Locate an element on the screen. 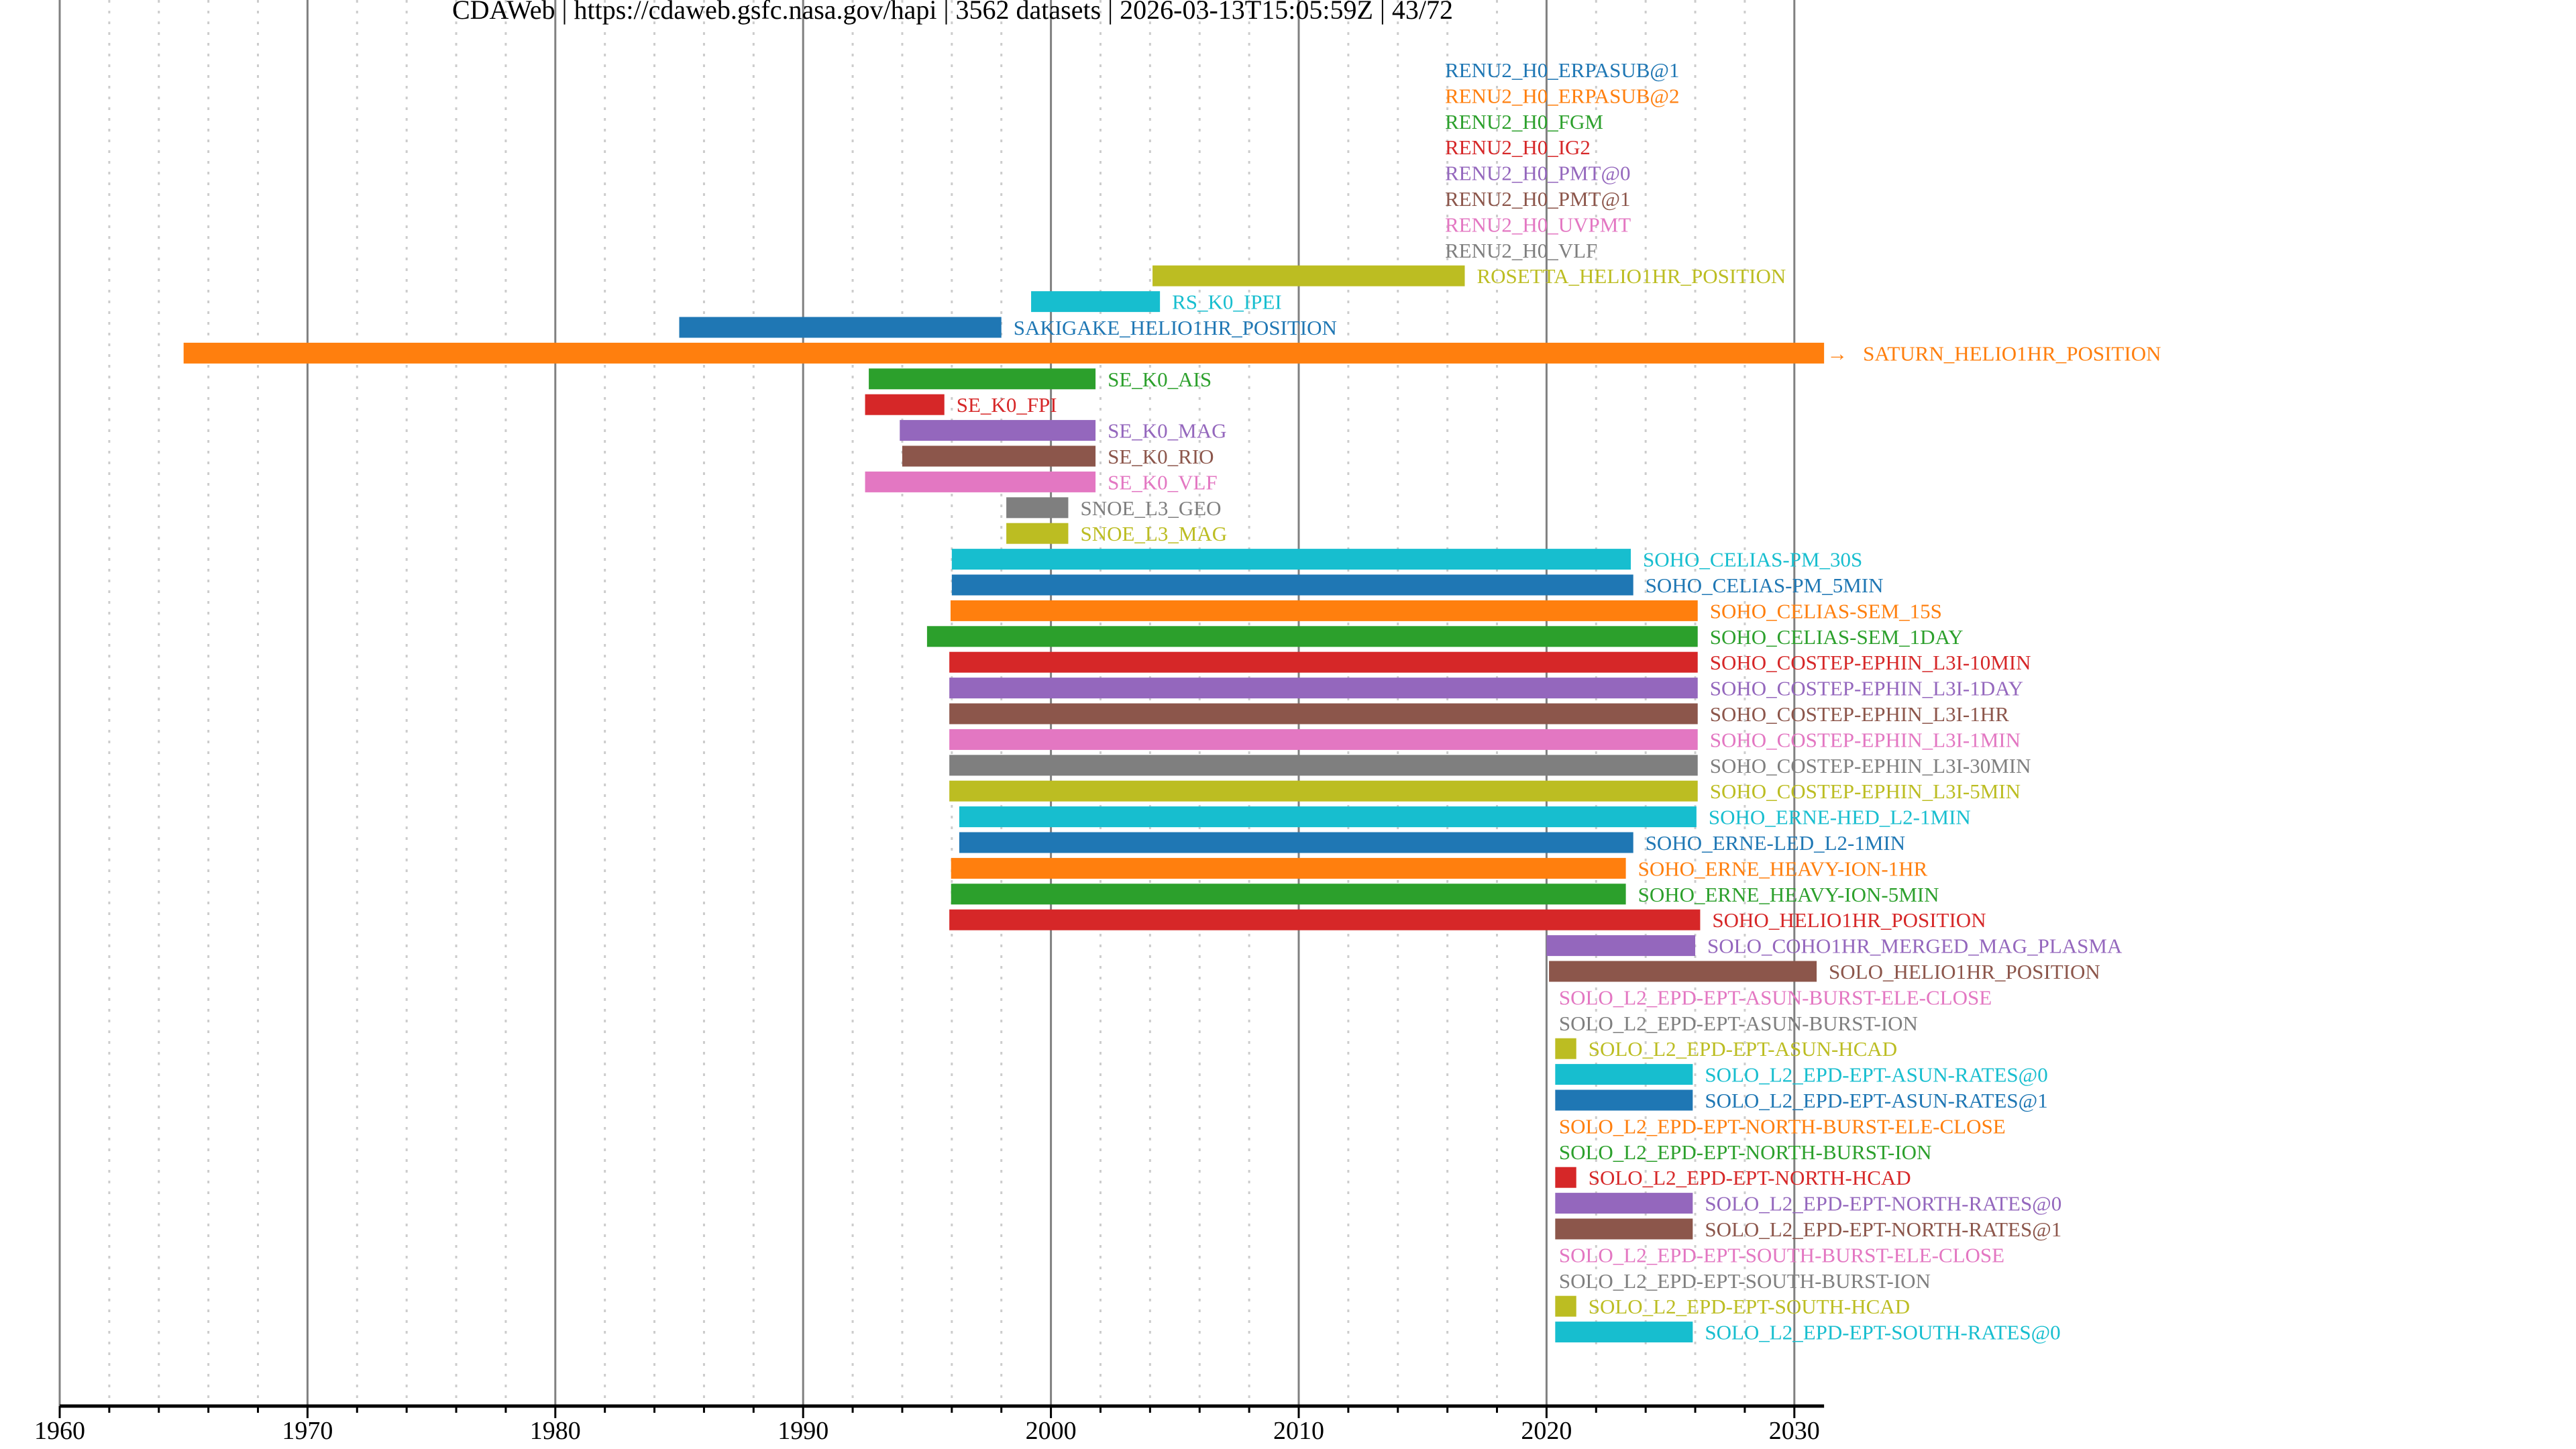 This screenshot has height=1449, width=2576. row-label: SOHO_CELIAS-PM_5MIN is located at coordinates (1765, 585).